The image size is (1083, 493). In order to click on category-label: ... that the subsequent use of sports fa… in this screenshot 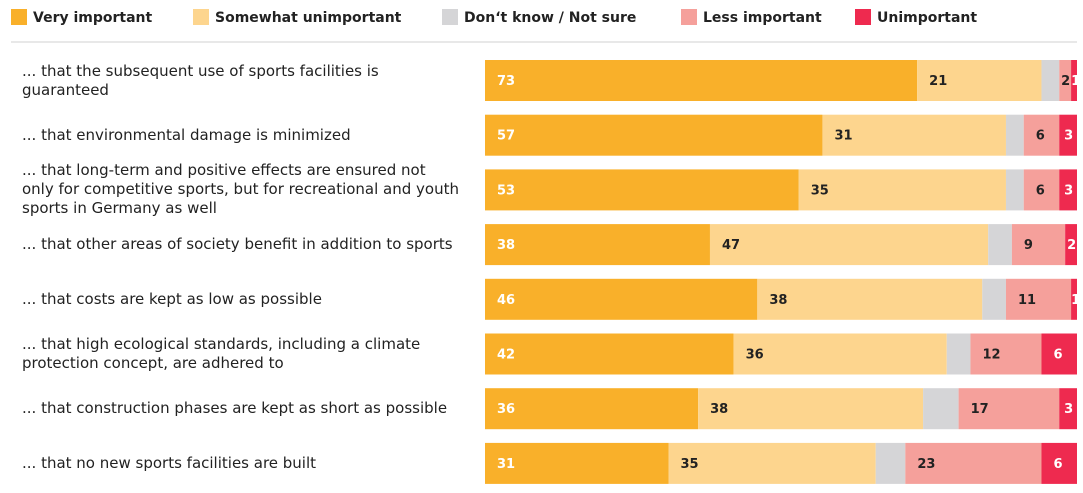, I will do `click(200, 80)`.